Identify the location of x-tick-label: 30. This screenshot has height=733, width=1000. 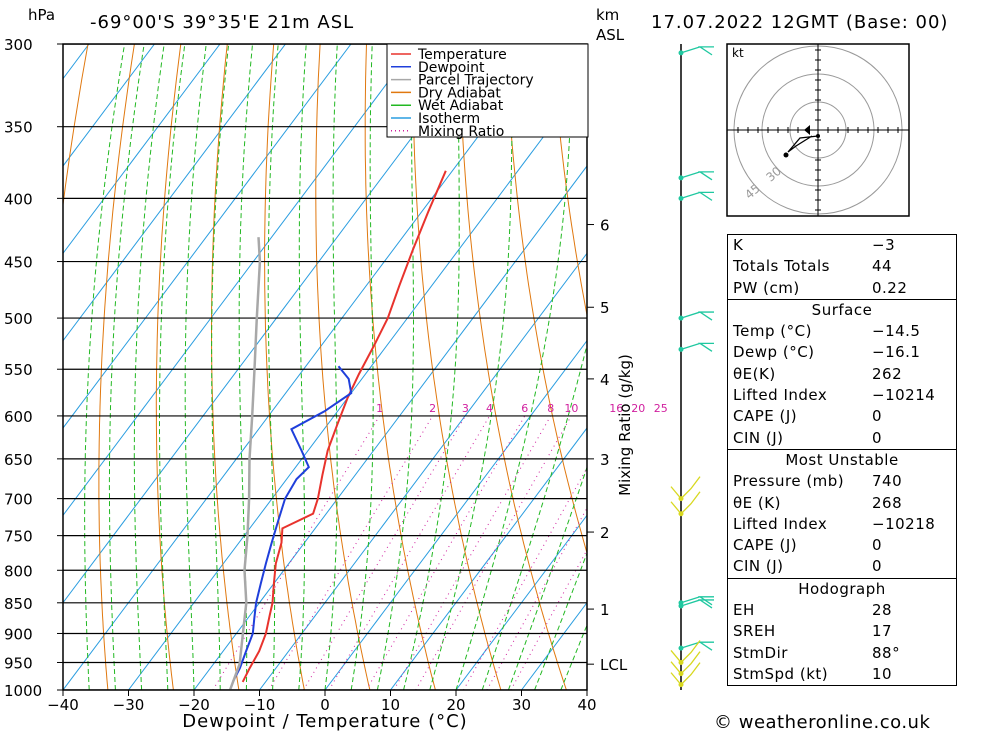
(521, 705).